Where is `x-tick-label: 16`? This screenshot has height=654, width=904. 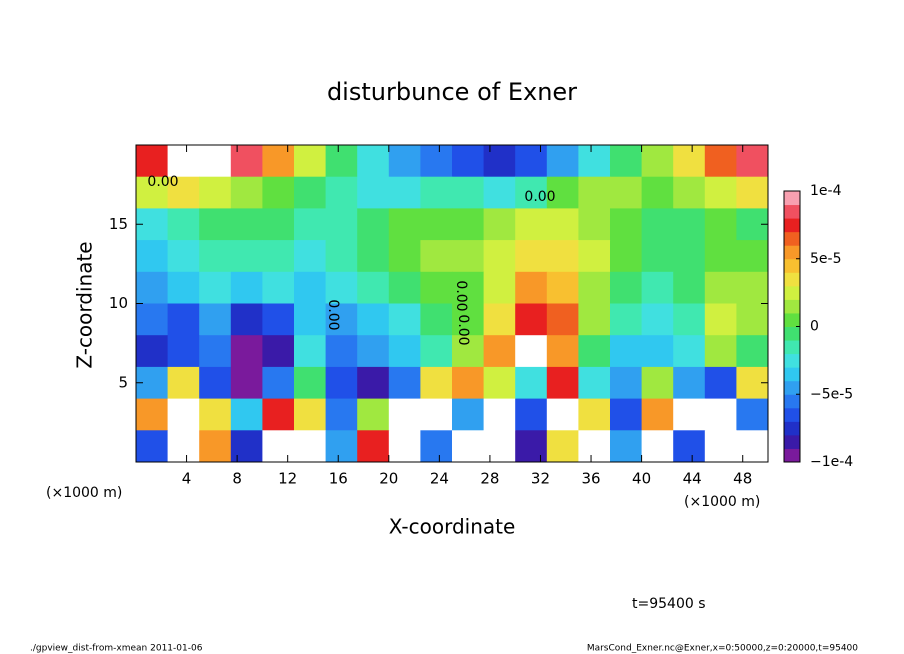 x-tick-label: 16 is located at coordinates (338, 479).